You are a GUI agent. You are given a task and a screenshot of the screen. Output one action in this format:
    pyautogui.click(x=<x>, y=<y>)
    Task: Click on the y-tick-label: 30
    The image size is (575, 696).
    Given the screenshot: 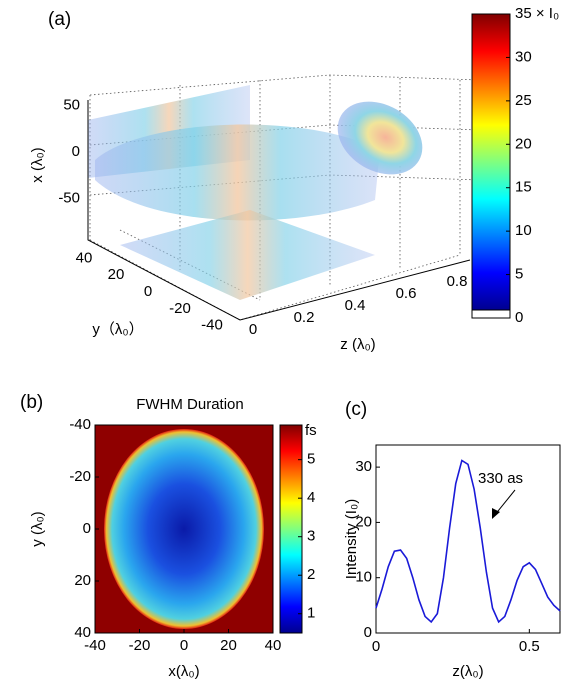 What is the action you would take?
    pyautogui.click(x=363, y=466)
    